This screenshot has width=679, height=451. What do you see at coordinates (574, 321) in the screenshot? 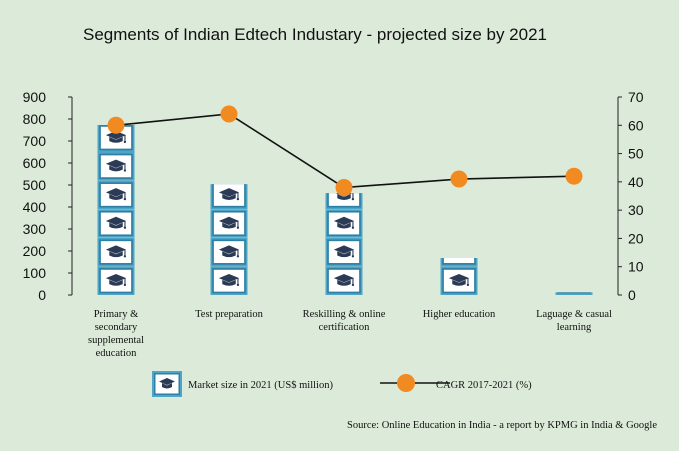
I see `category-label: Laguage & casual learning` at bounding box center [574, 321].